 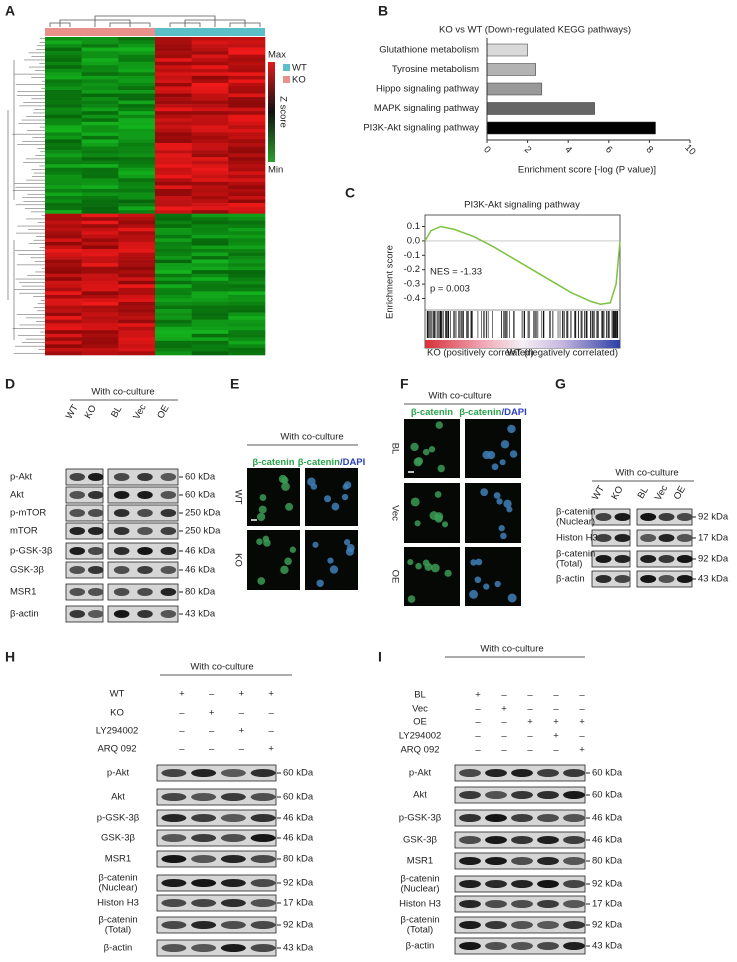 I want to click on bar, so click(x=507, y=50).